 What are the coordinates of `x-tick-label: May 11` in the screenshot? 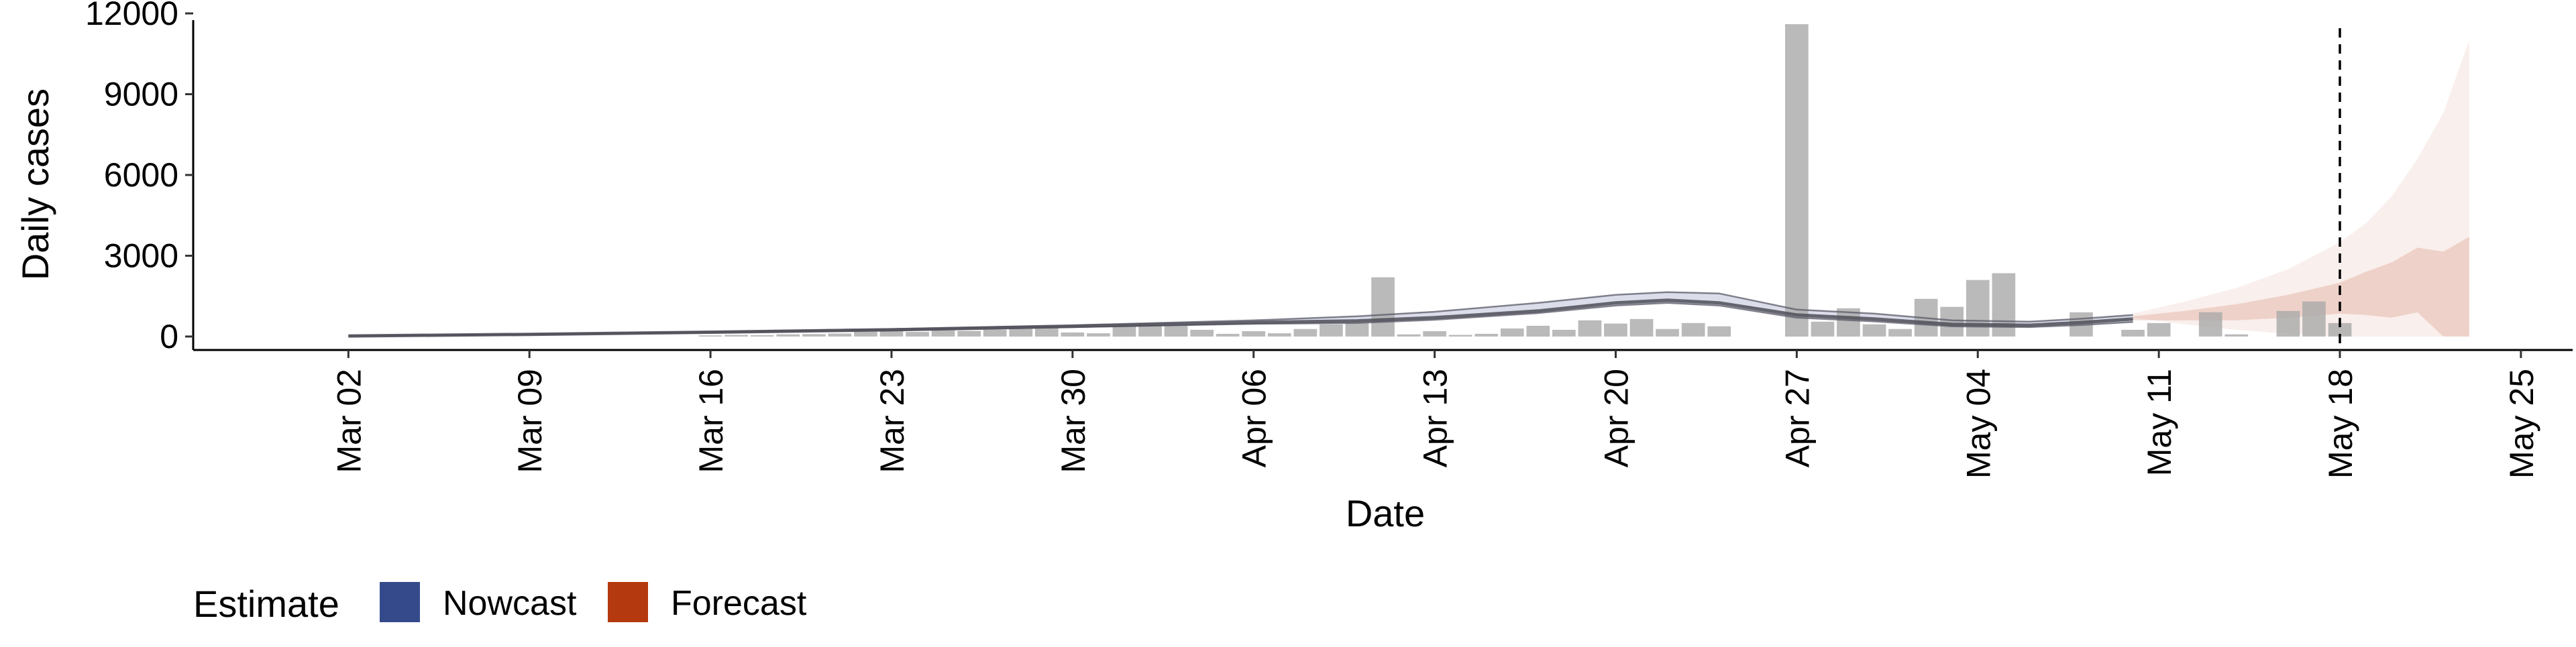 It's located at (2159, 422).